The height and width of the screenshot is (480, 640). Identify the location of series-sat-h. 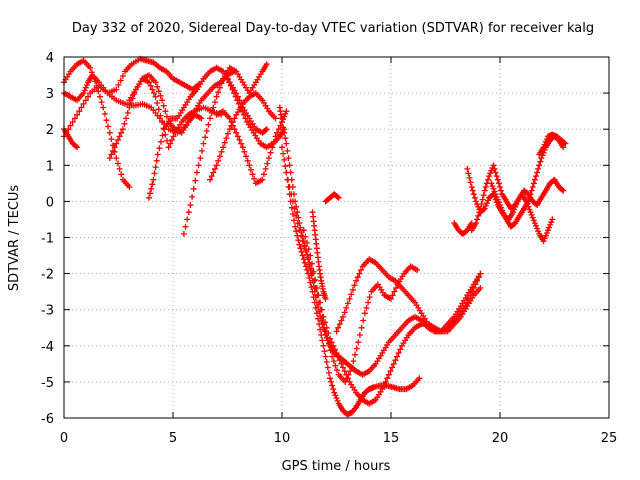
(225, 149).